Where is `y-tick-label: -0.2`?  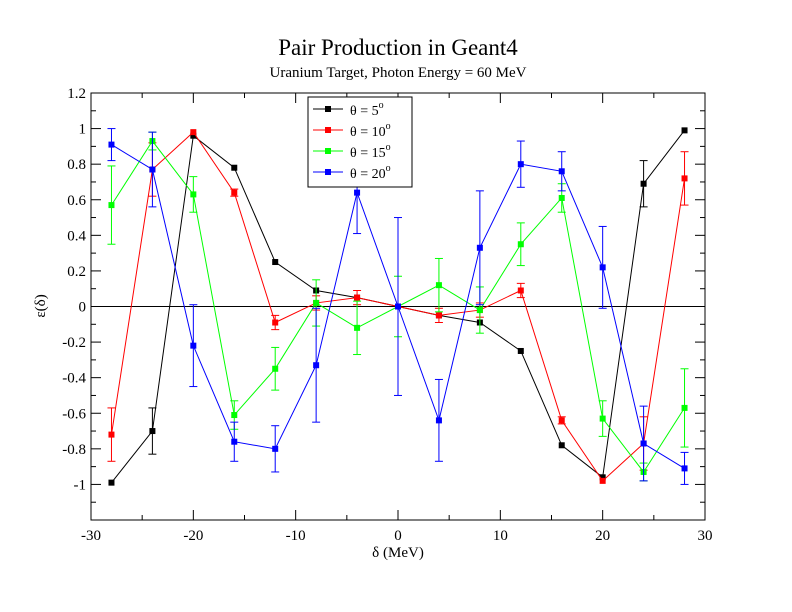 y-tick-label: -0.2 is located at coordinates (74, 343).